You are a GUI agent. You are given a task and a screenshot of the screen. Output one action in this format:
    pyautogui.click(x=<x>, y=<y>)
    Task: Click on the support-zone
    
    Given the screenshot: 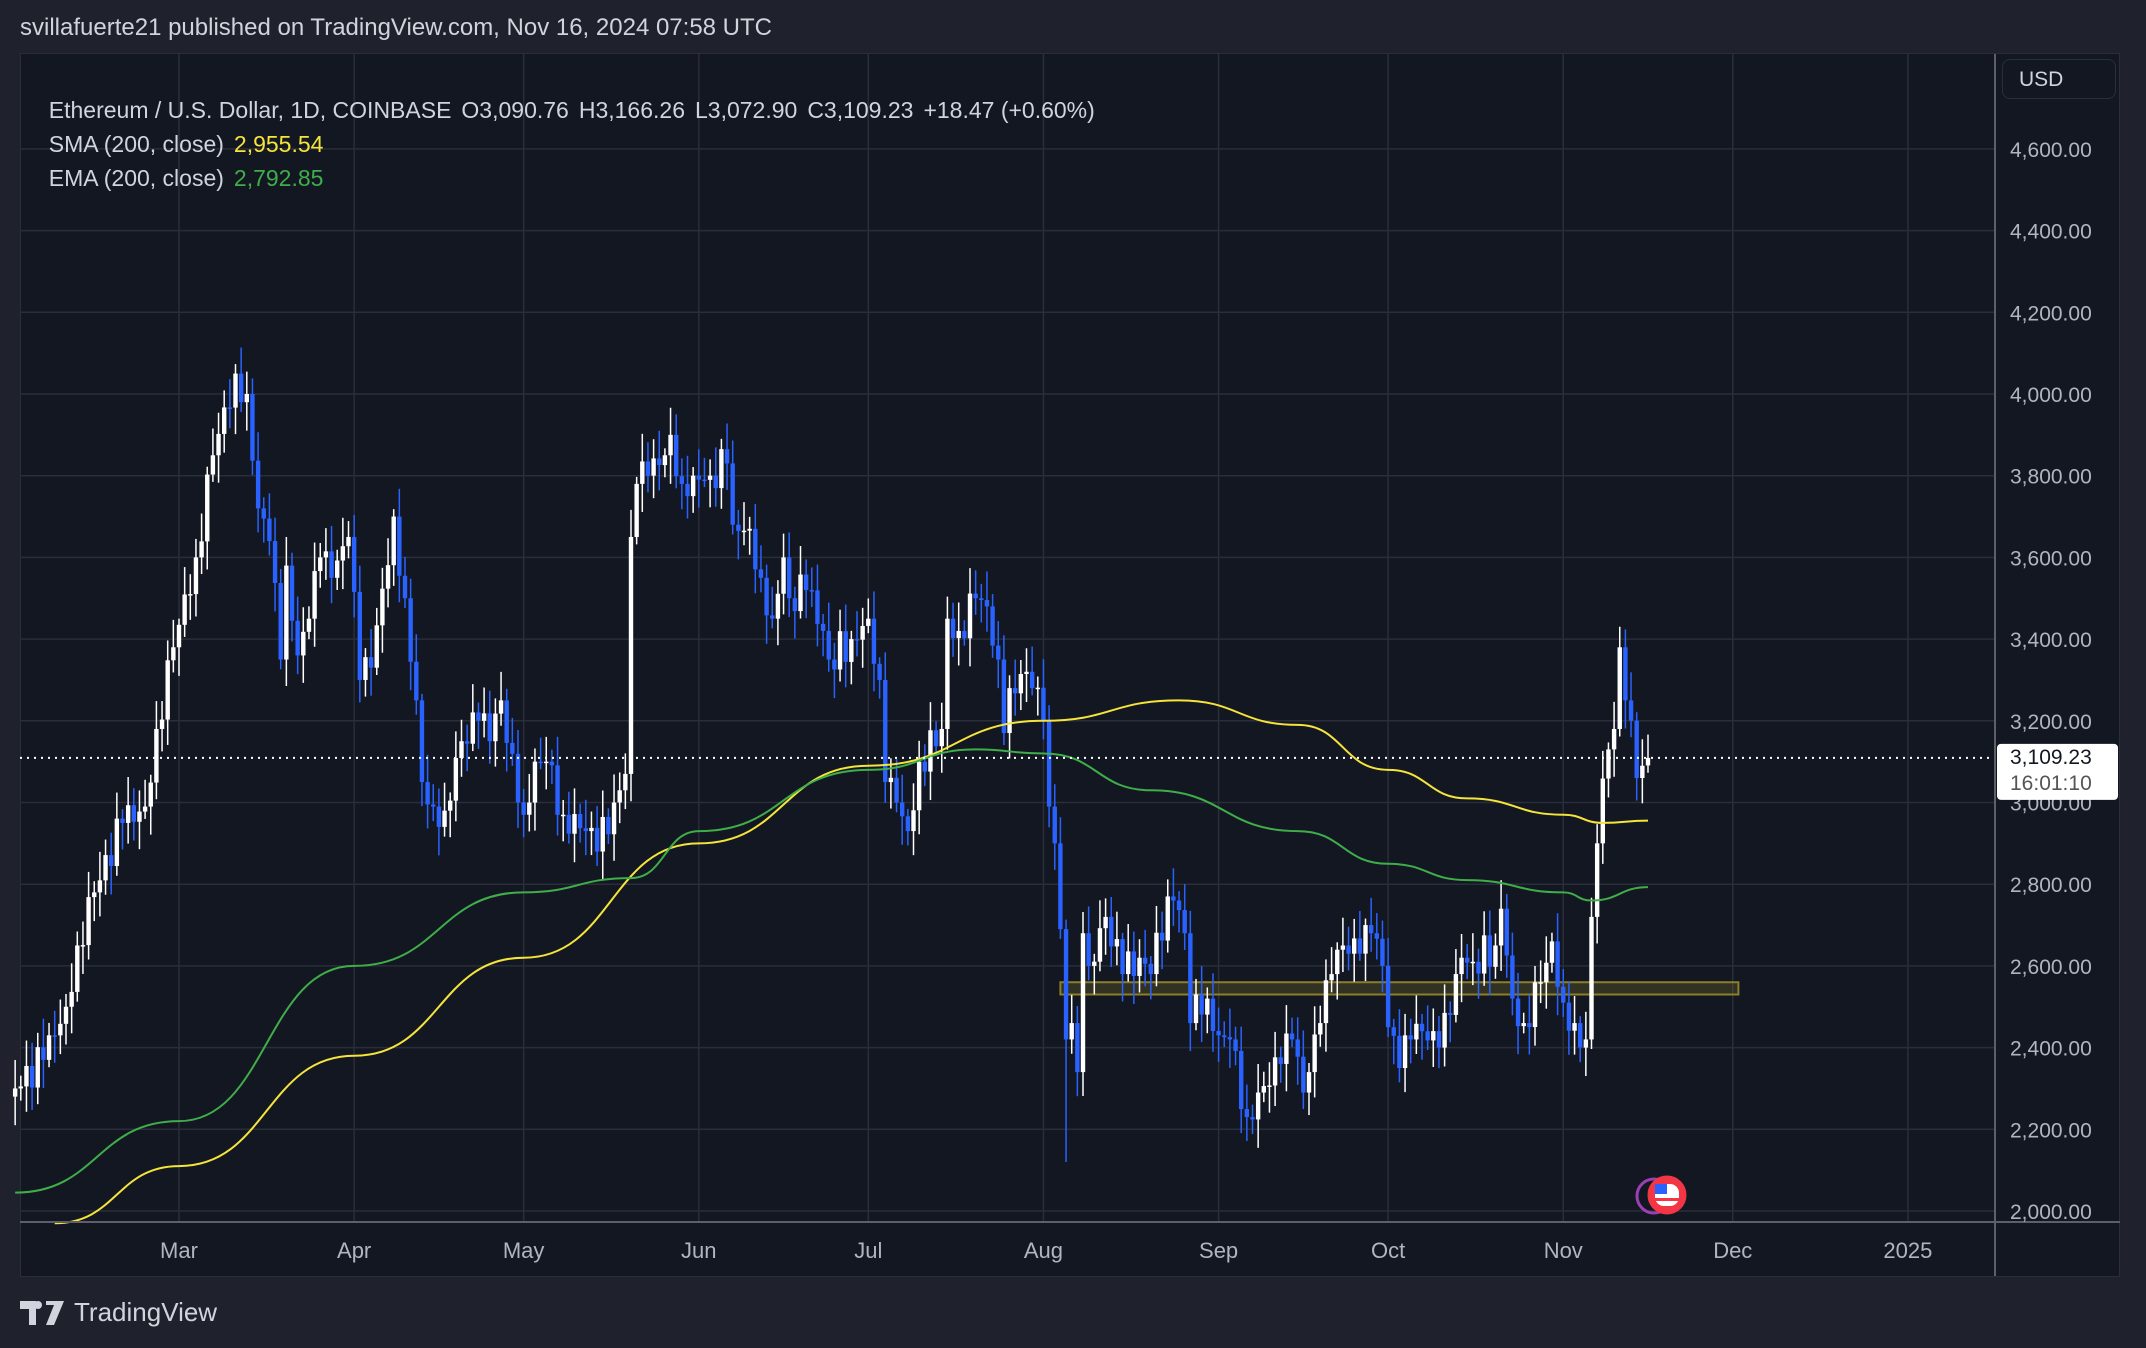 What is the action you would take?
    pyautogui.click(x=1399, y=988)
    